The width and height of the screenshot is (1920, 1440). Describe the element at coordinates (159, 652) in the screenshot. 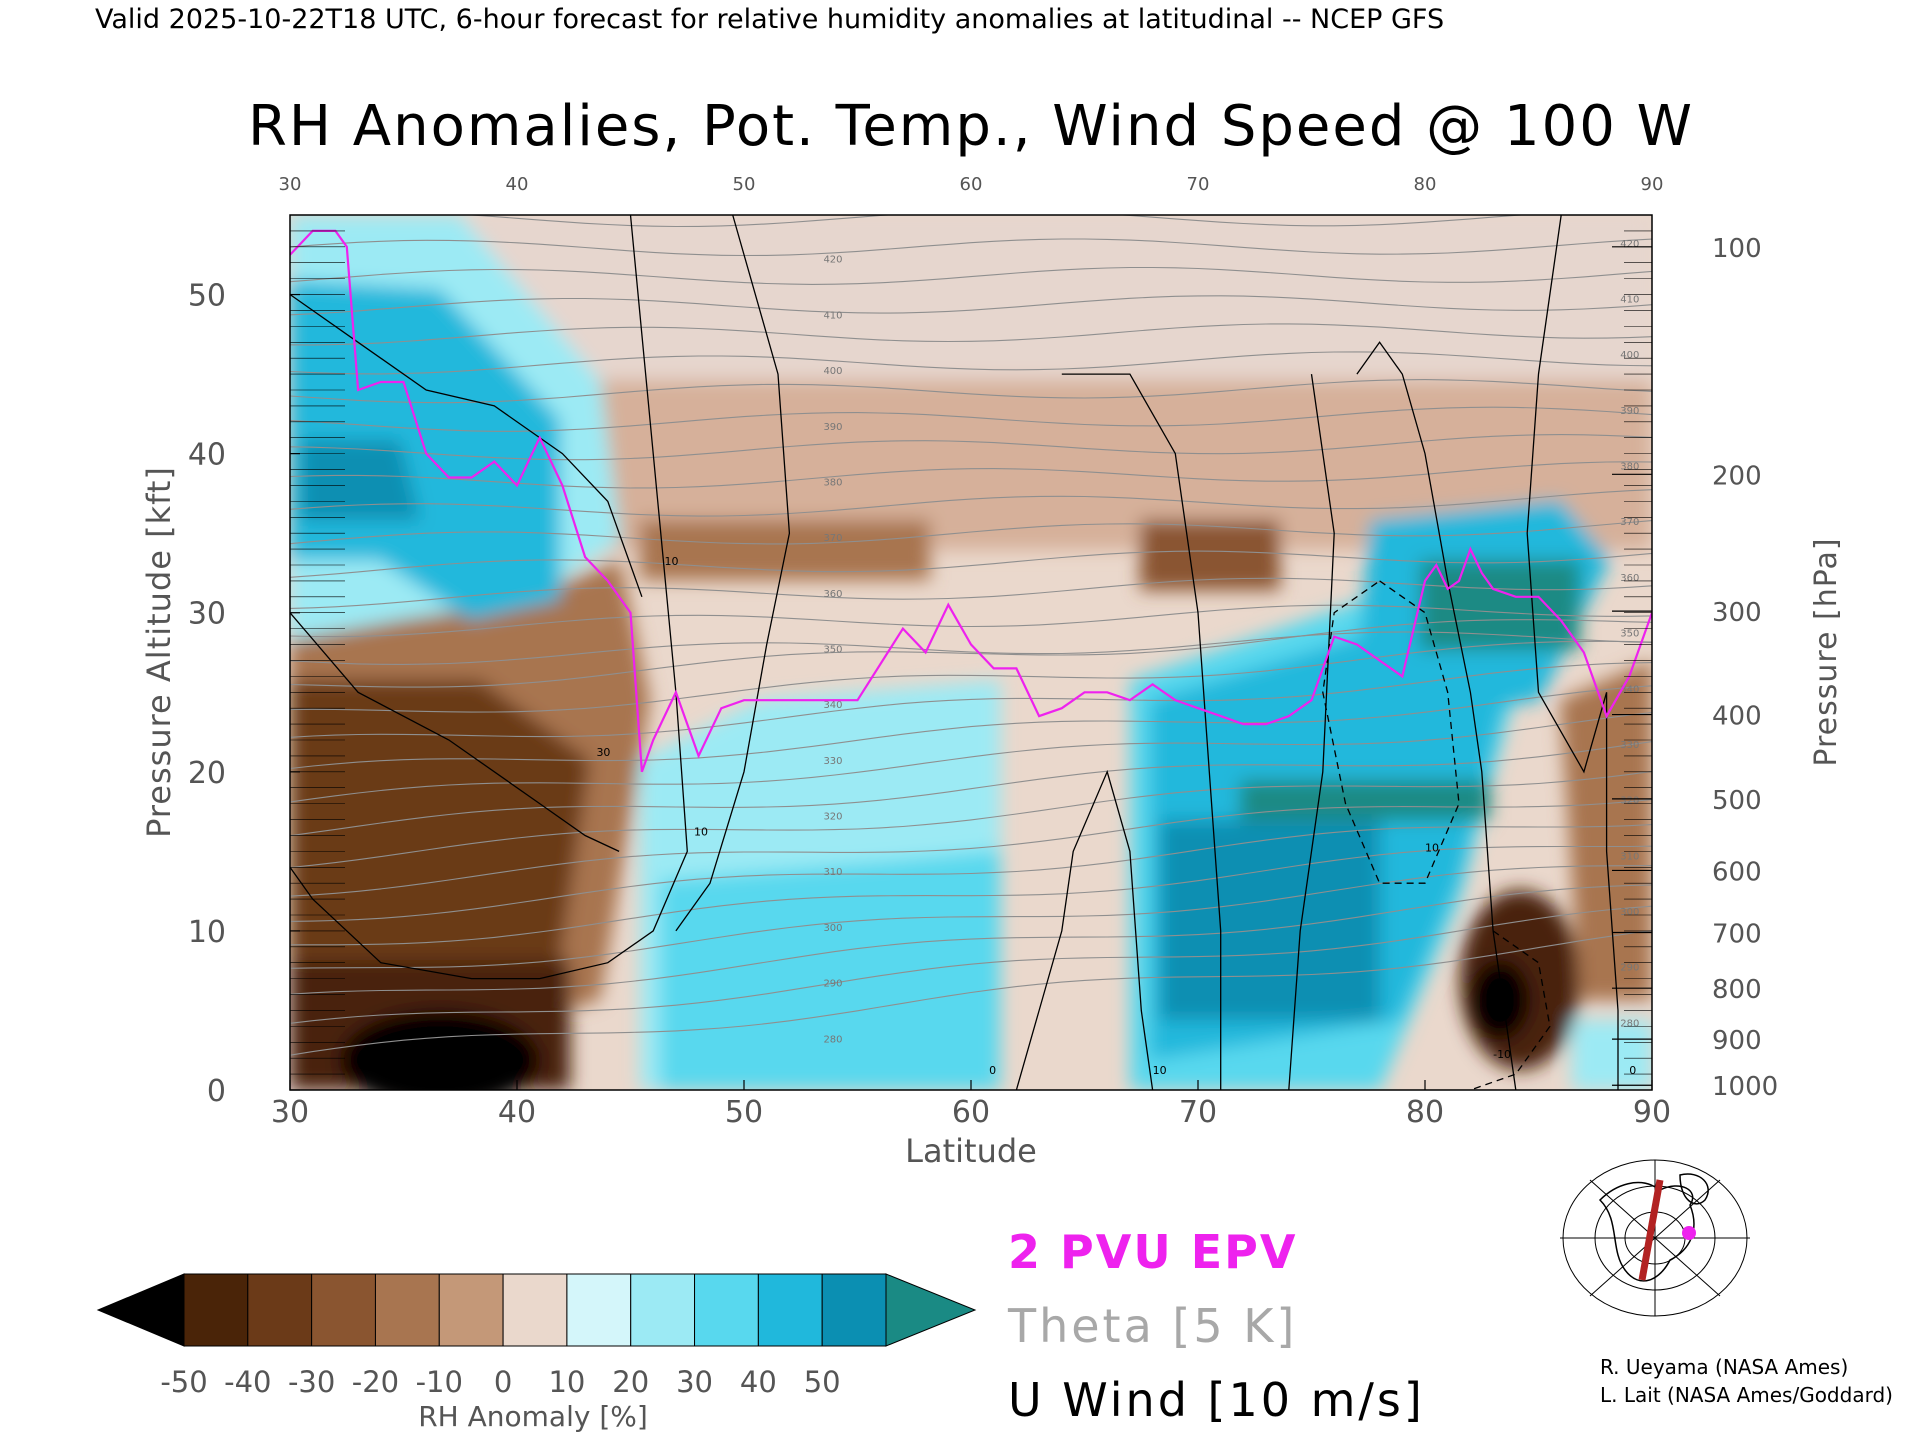

I see `y-axis-label: Pressure Altitude [kft]` at that location.